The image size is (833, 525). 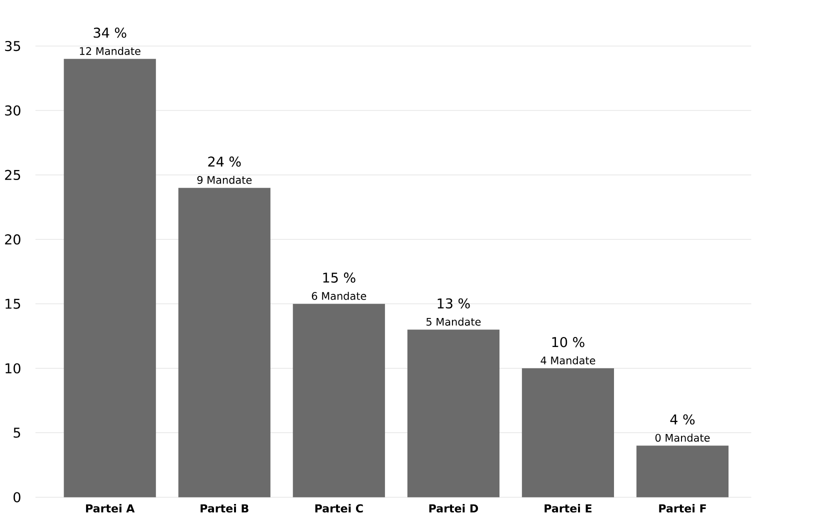 I want to click on data-label: 10 %, so click(x=568, y=342).